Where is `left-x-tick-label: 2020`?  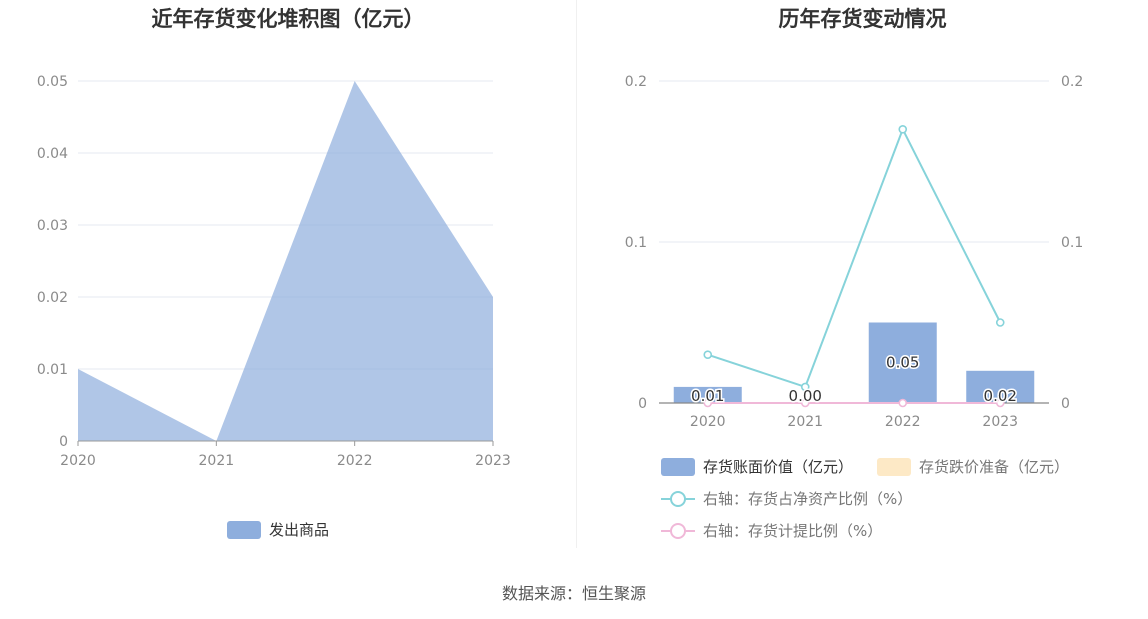 left-x-tick-label: 2020 is located at coordinates (78, 461).